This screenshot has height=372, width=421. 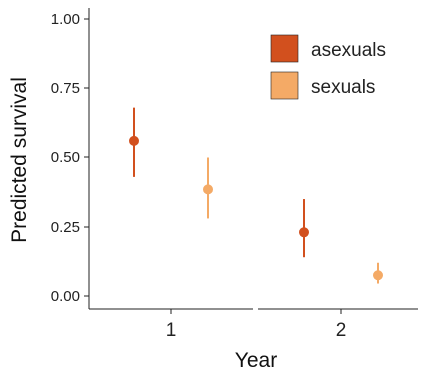 What do you see at coordinates (256, 360) in the screenshot?
I see `x-axis-title: Year` at bounding box center [256, 360].